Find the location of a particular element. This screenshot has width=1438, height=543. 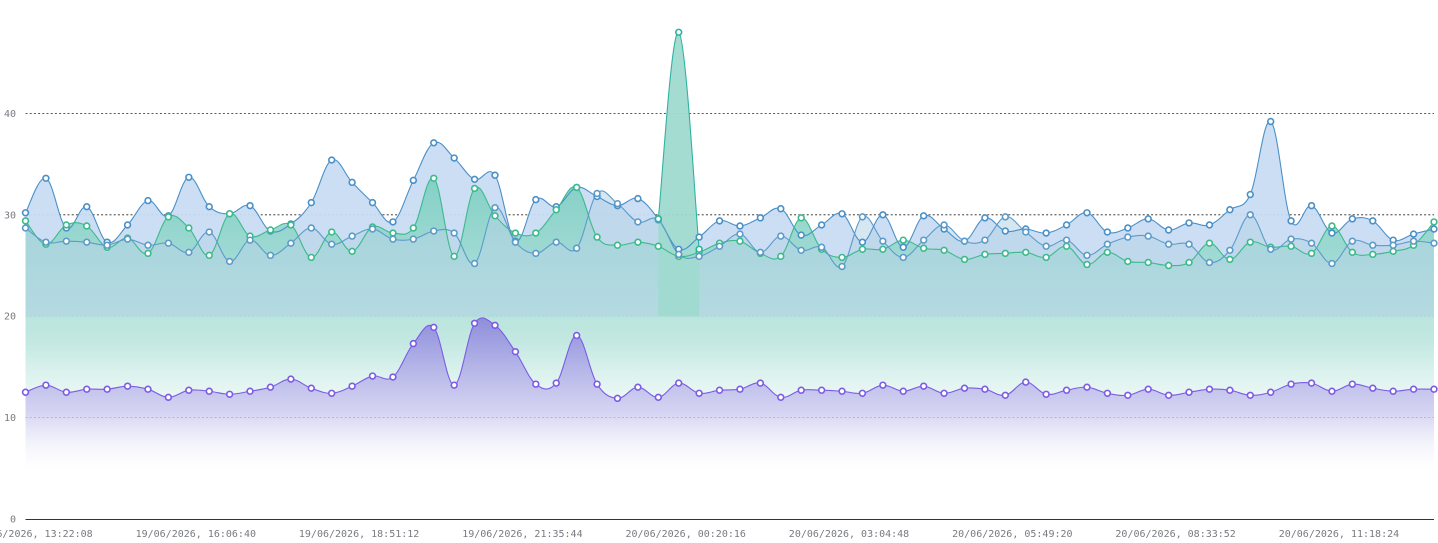

x-tick-label: 20/06/2026, 03:04:48 is located at coordinates (849, 534).